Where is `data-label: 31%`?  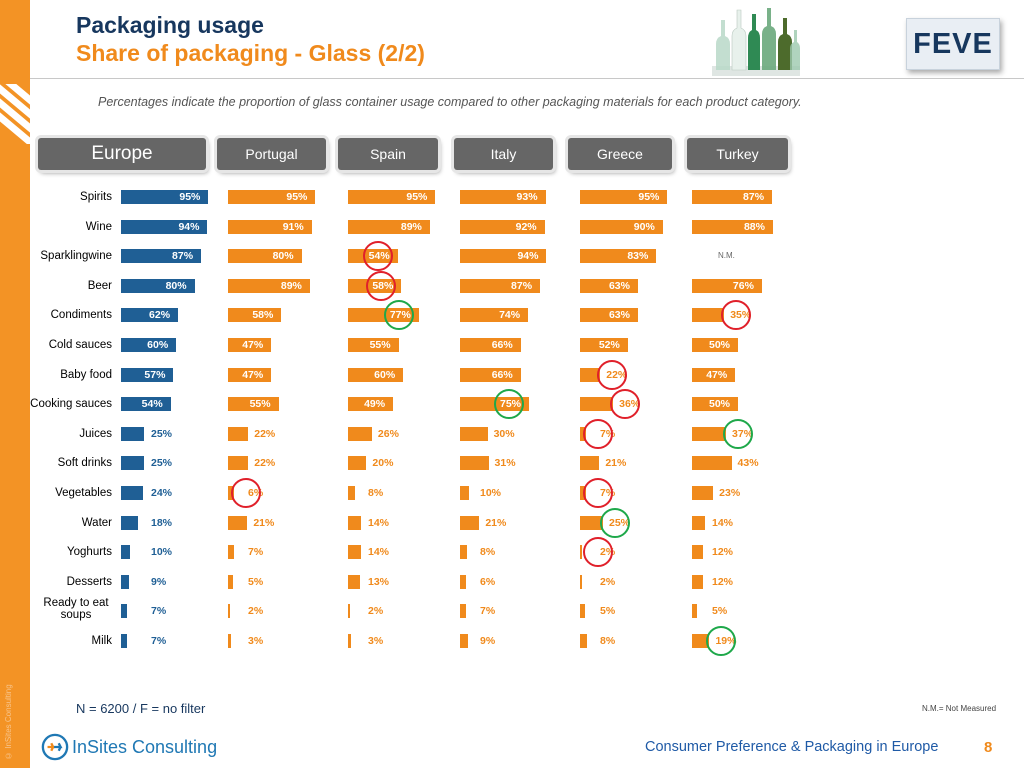 data-label: 31% is located at coordinates (505, 463).